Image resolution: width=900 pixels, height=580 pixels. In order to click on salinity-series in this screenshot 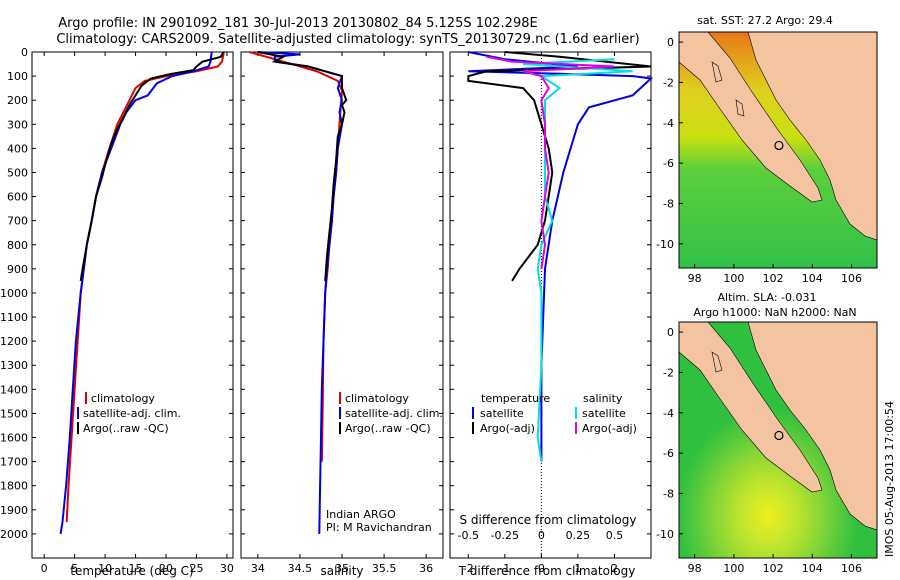, I will do `click(298, 292)`.